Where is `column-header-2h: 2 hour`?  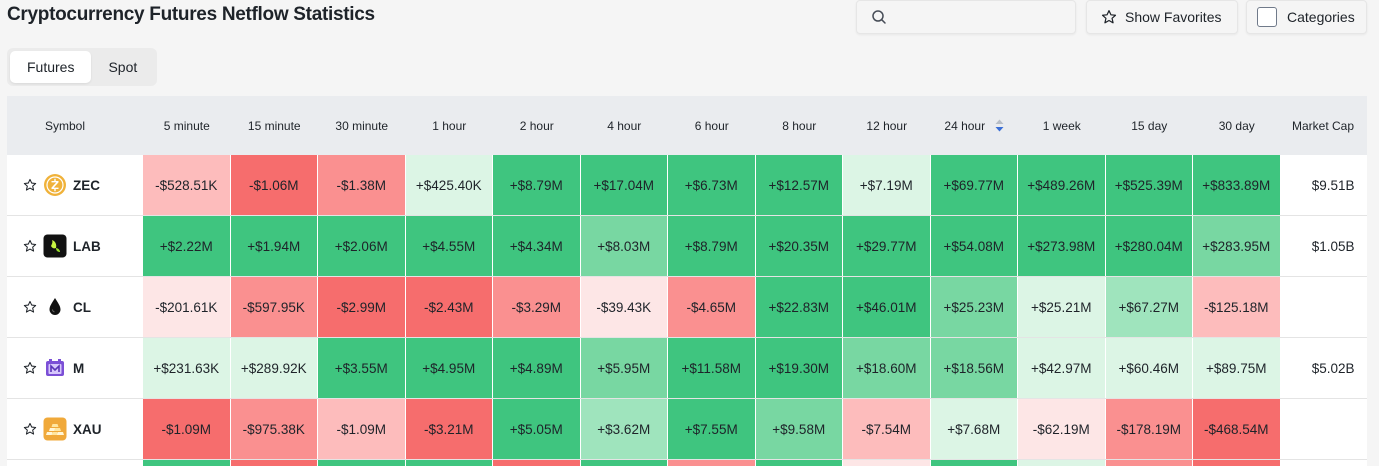 column-header-2h: 2 hour is located at coordinates (536, 125).